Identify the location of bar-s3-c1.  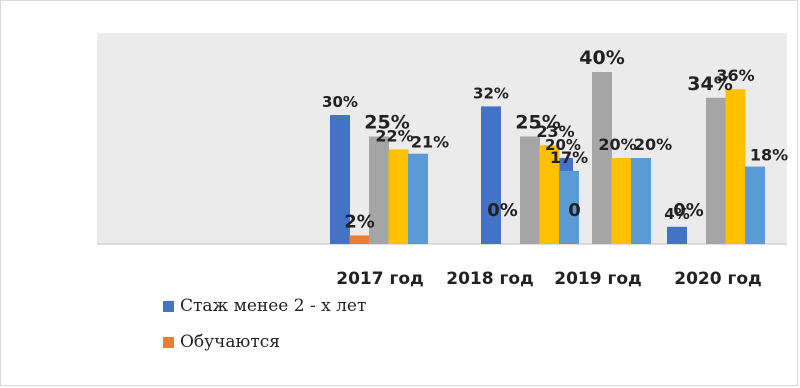
(549, 194).